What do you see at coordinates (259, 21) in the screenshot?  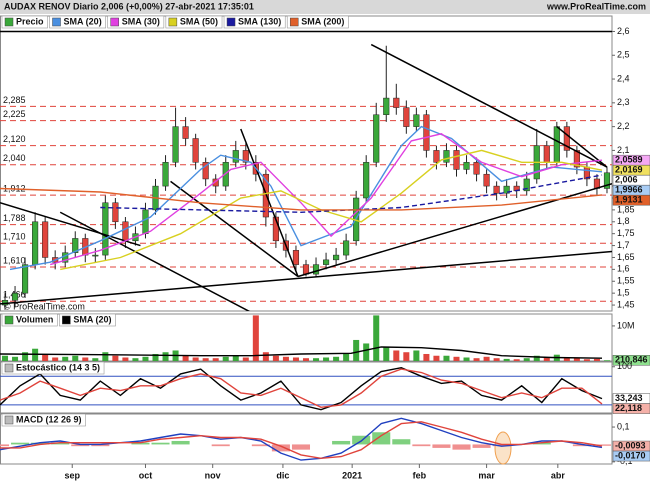 I see `legend-label: SMA (130)` at bounding box center [259, 21].